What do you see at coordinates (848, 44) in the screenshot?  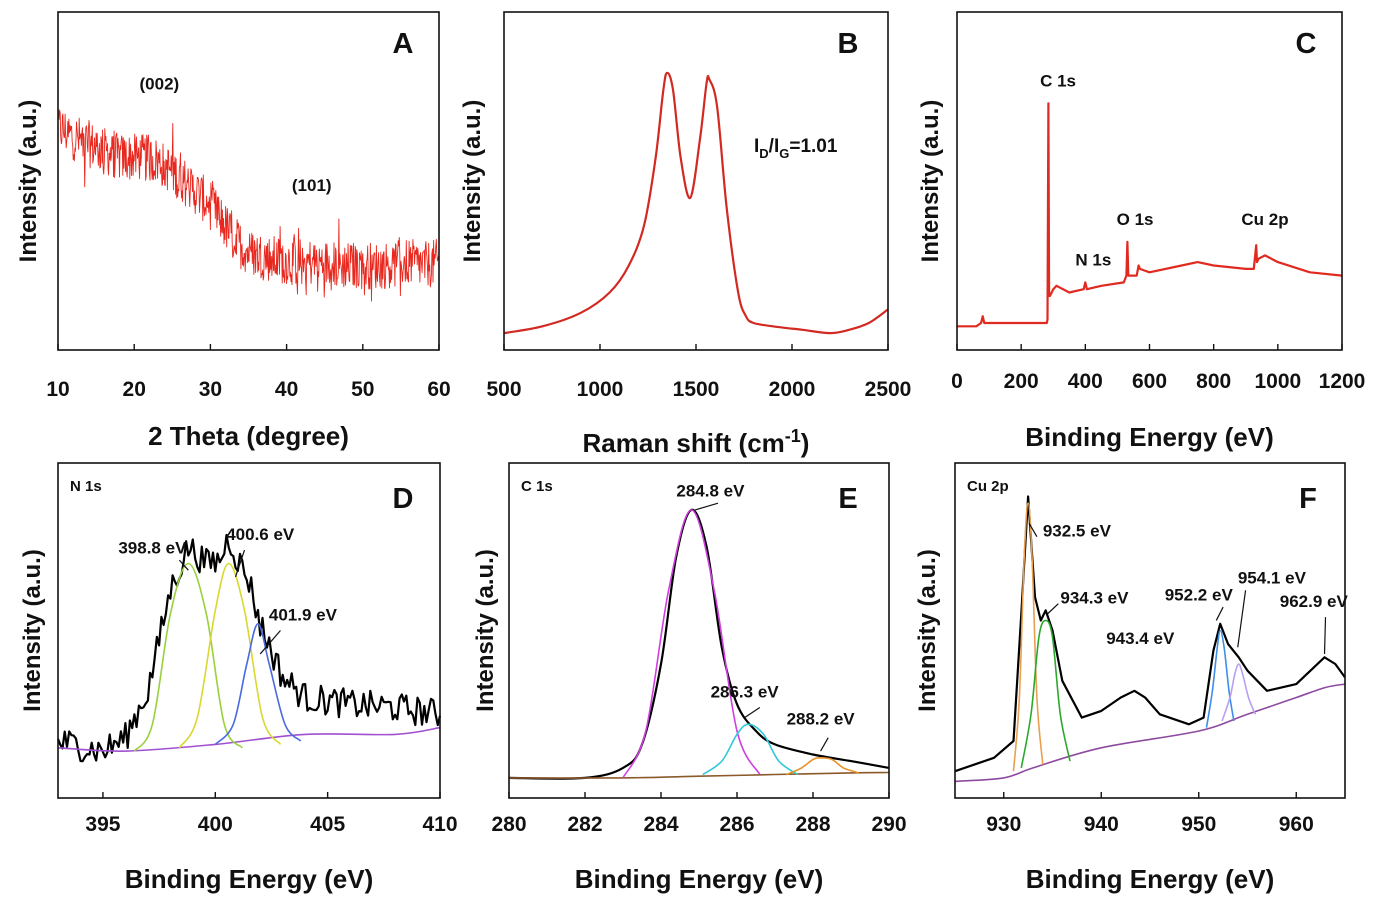 I see `panel-letter: B` at bounding box center [848, 44].